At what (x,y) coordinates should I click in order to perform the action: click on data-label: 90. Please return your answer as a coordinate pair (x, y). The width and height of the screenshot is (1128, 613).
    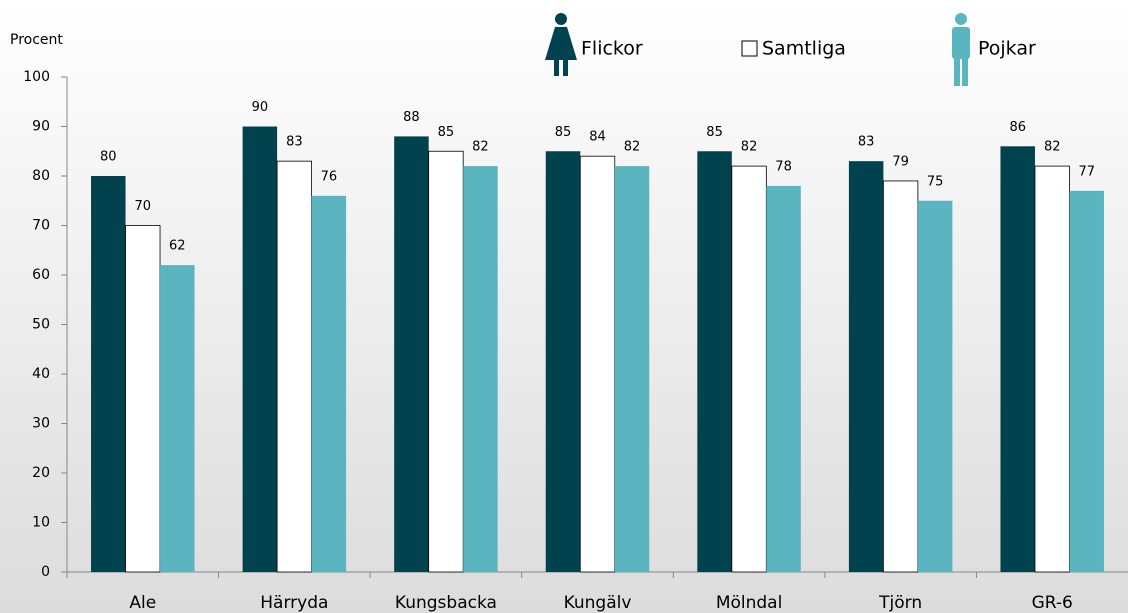
    Looking at the image, I should click on (260, 107).